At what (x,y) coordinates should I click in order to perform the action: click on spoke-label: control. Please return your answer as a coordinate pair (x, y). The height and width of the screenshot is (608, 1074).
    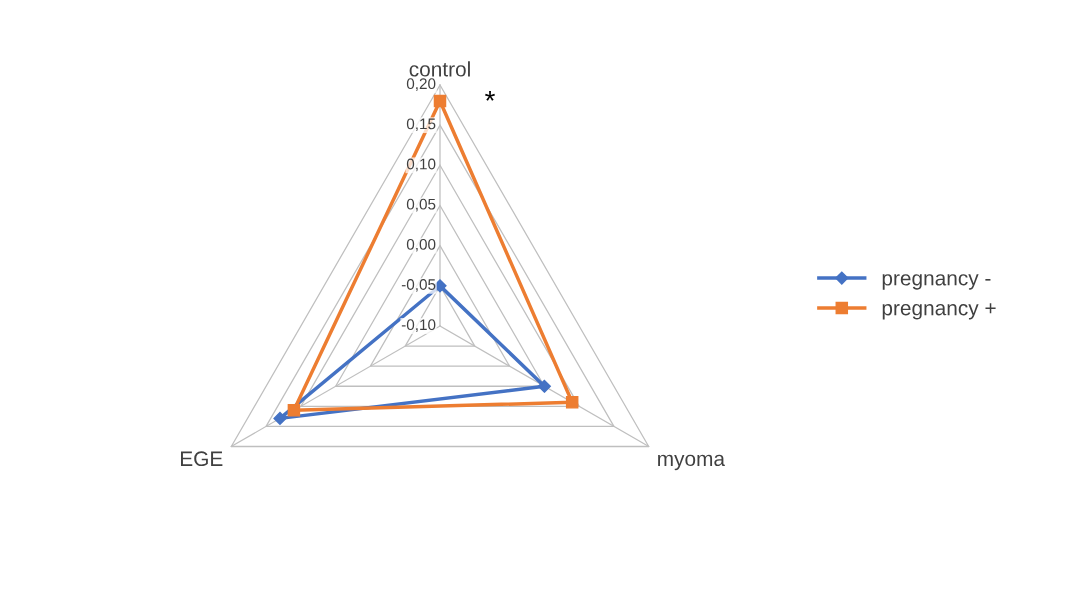
    Looking at the image, I should click on (439, 69).